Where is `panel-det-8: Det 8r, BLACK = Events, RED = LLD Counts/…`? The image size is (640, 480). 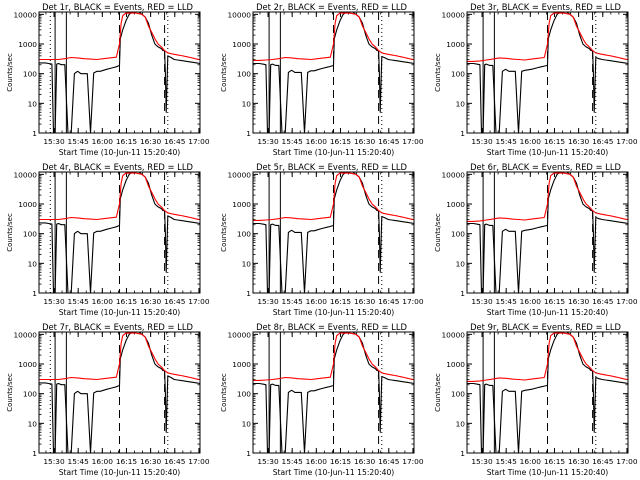
panel-det-8: Det 8r, BLACK = Events, RED = LLD Counts/… is located at coordinates (322, 399).